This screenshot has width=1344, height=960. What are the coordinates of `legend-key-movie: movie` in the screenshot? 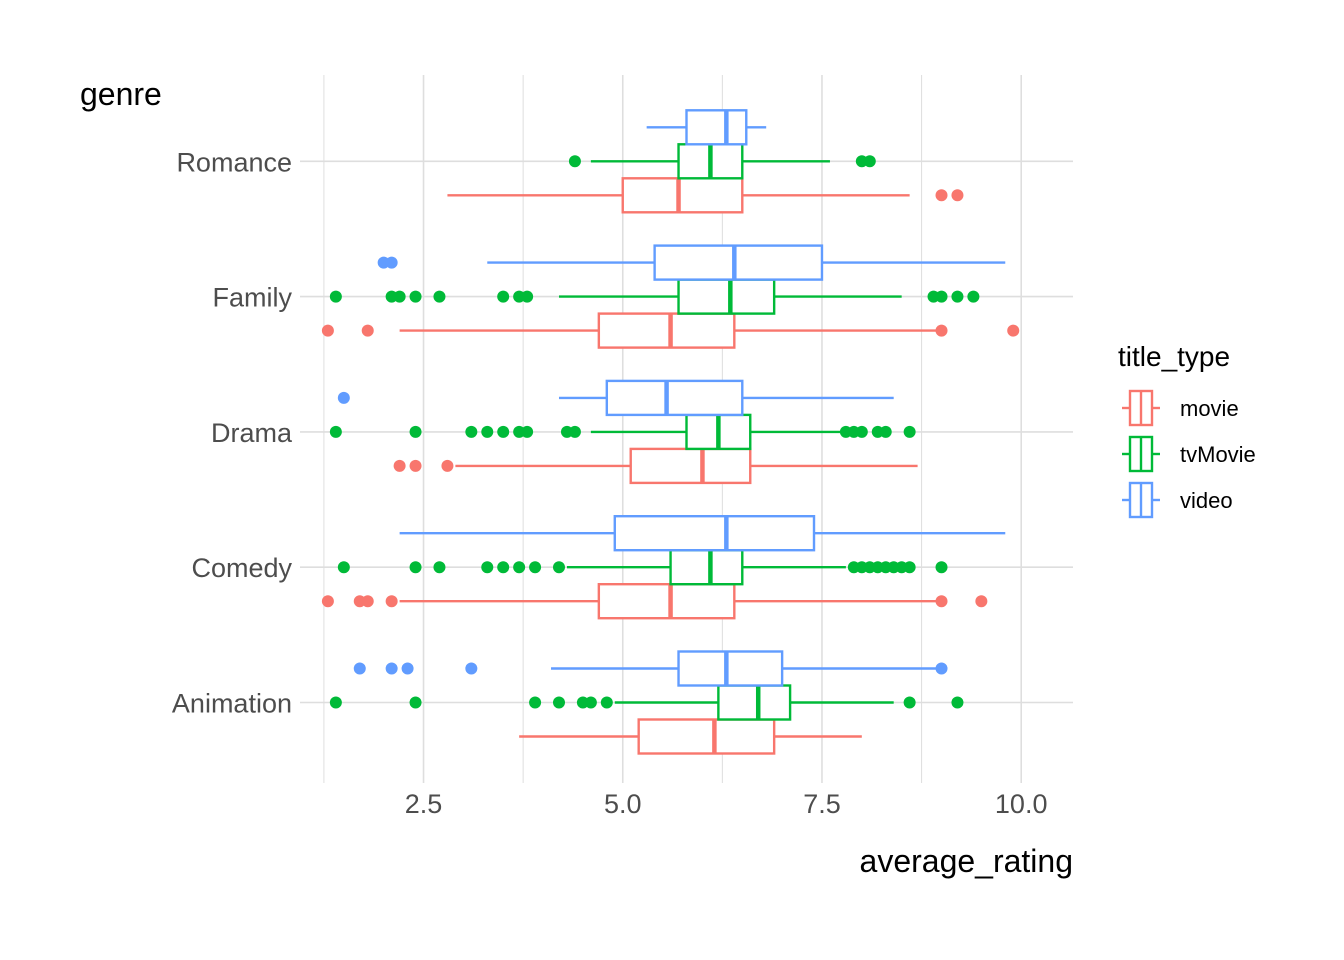 It's located at (1180, 408).